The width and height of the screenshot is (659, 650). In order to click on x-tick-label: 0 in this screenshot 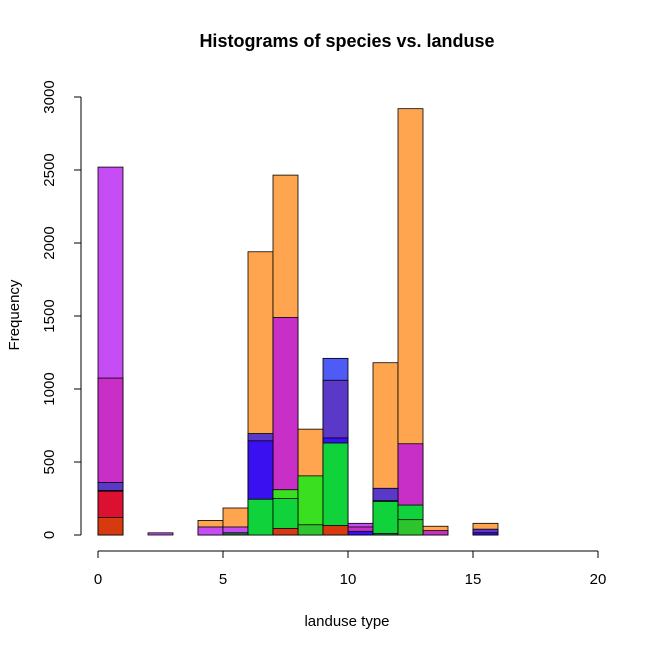, I will do `click(98, 579)`.